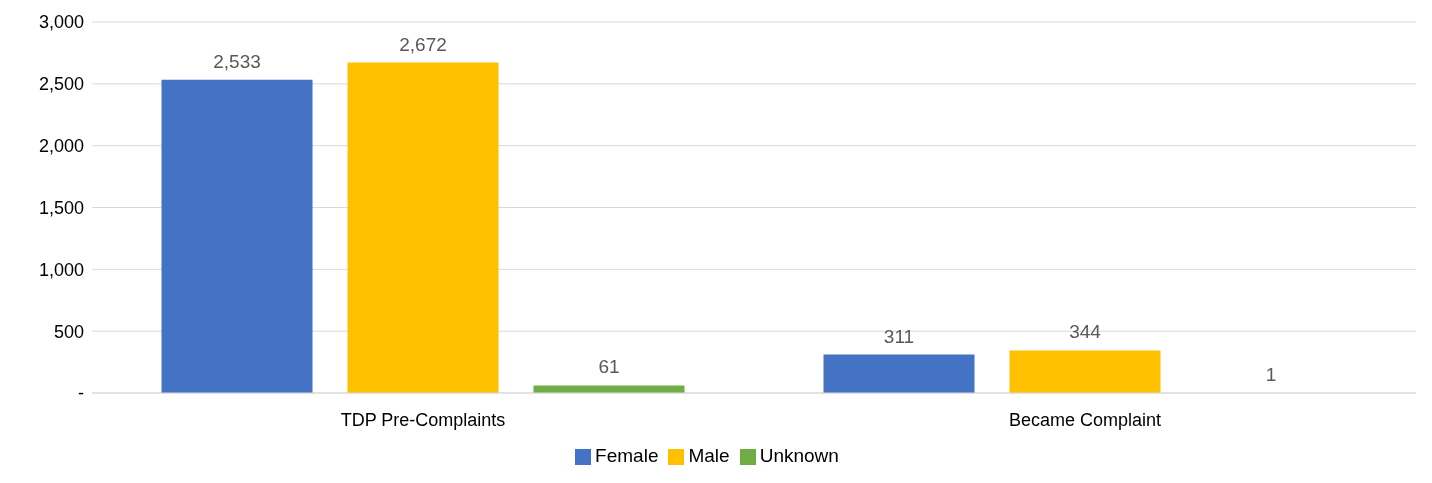 The height and width of the screenshot is (483, 1432). I want to click on legend-label: Male, so click(709, 455).